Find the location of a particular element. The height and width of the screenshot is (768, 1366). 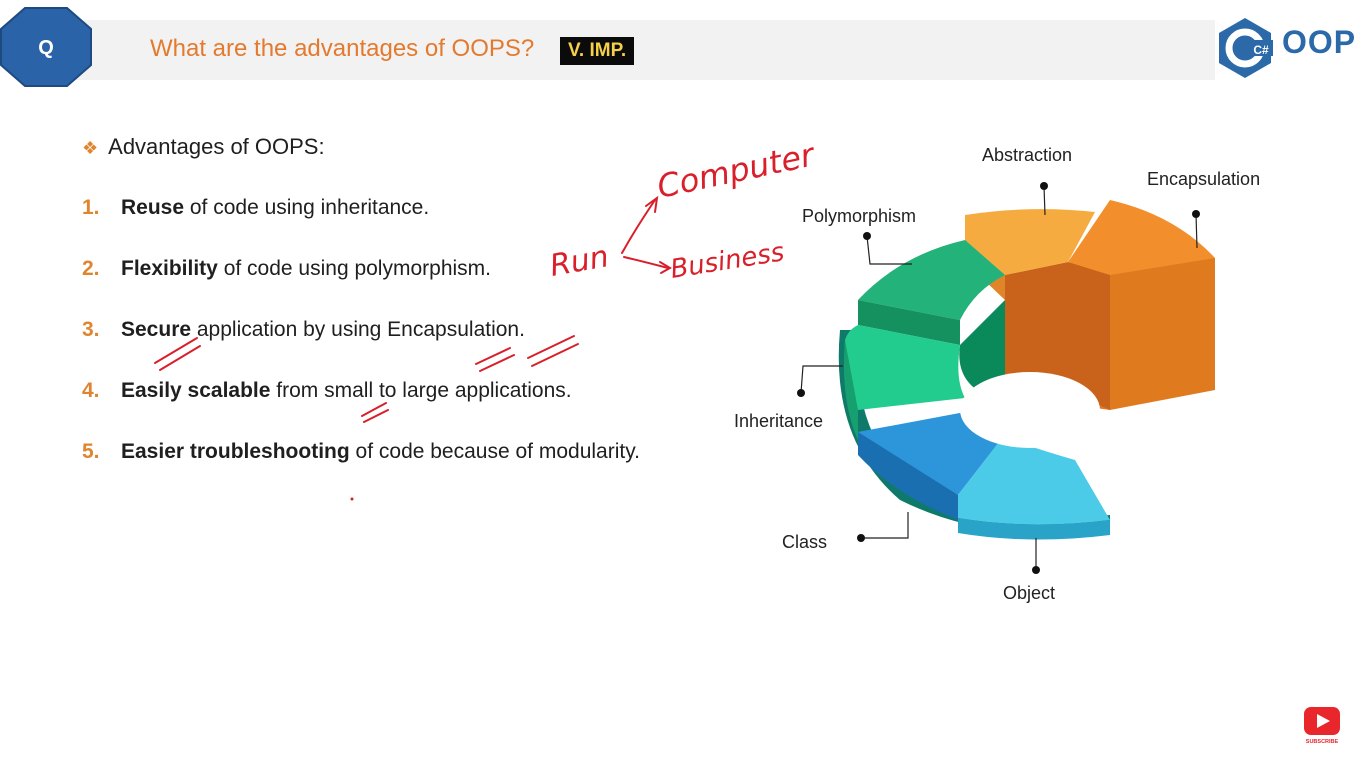

segment-inheritance-side is located at coordinates (850, 390).